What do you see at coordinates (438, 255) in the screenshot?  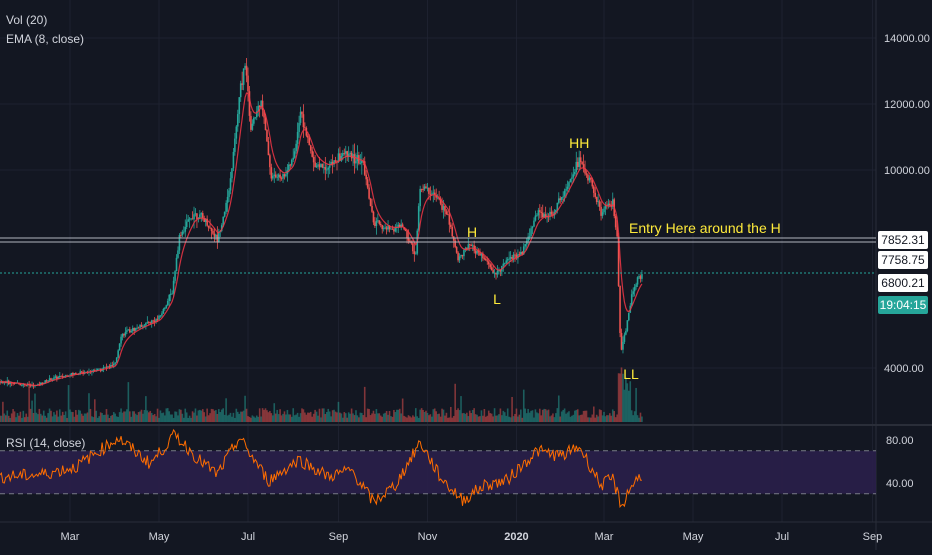 I see `level-layer` at bounding box center [438, 255].